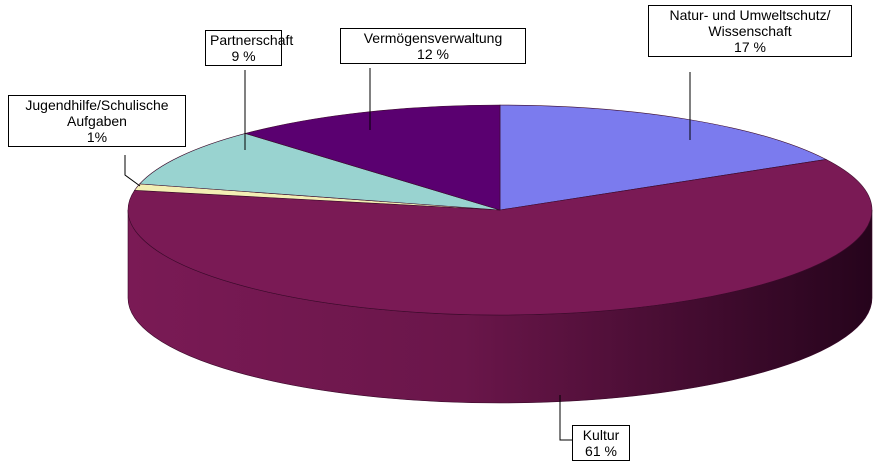 The width and height of the screenshot is (874, 467). What do you see at coordinates (601, 451) in the screenshot?
I see `value-label: 61 %` at bounding box center [601, 451].